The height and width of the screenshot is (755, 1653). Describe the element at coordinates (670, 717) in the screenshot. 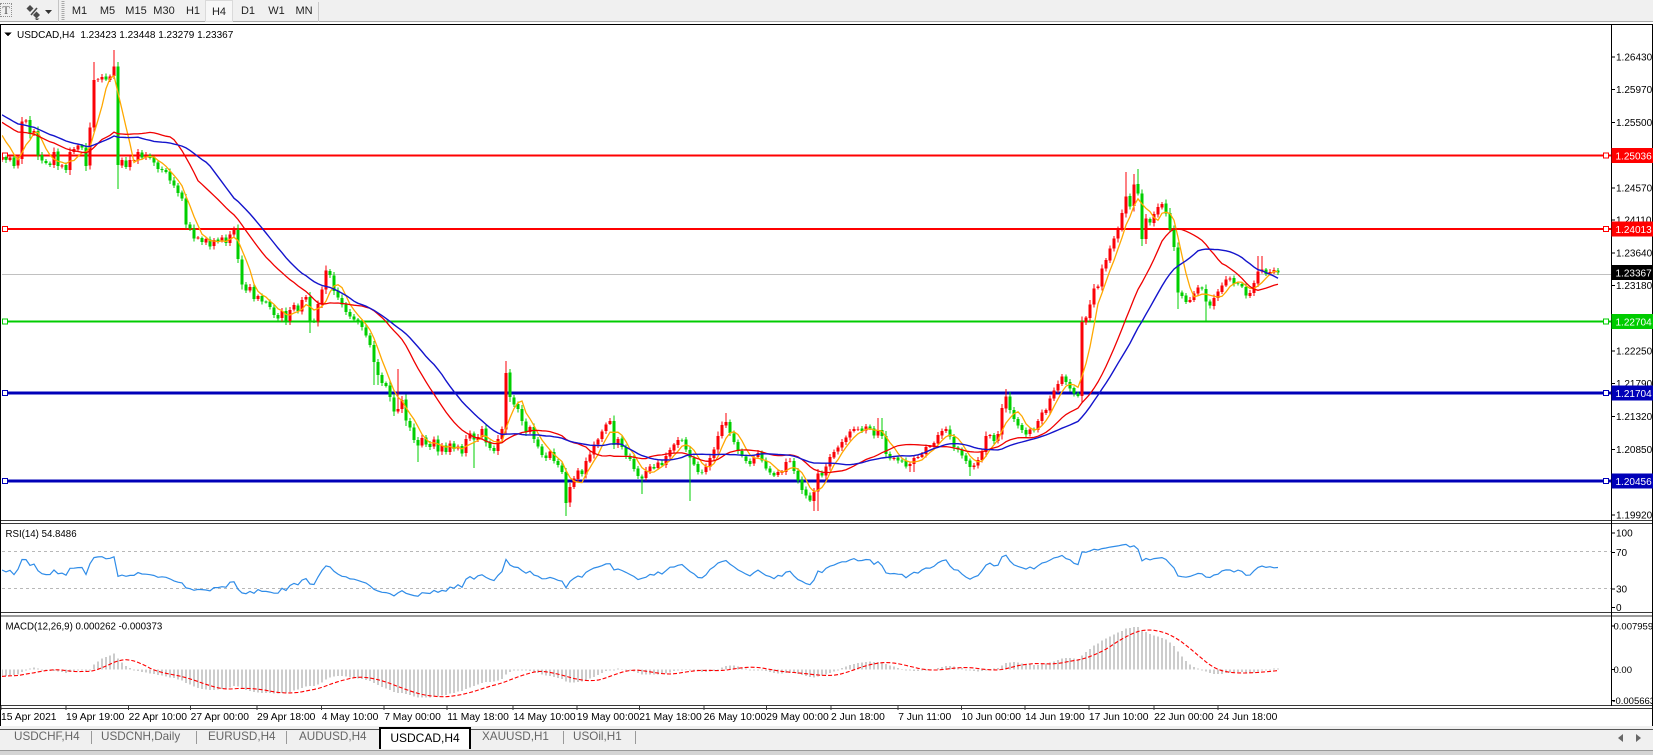

I see `svg-text: 21 May 18:00` at that location.